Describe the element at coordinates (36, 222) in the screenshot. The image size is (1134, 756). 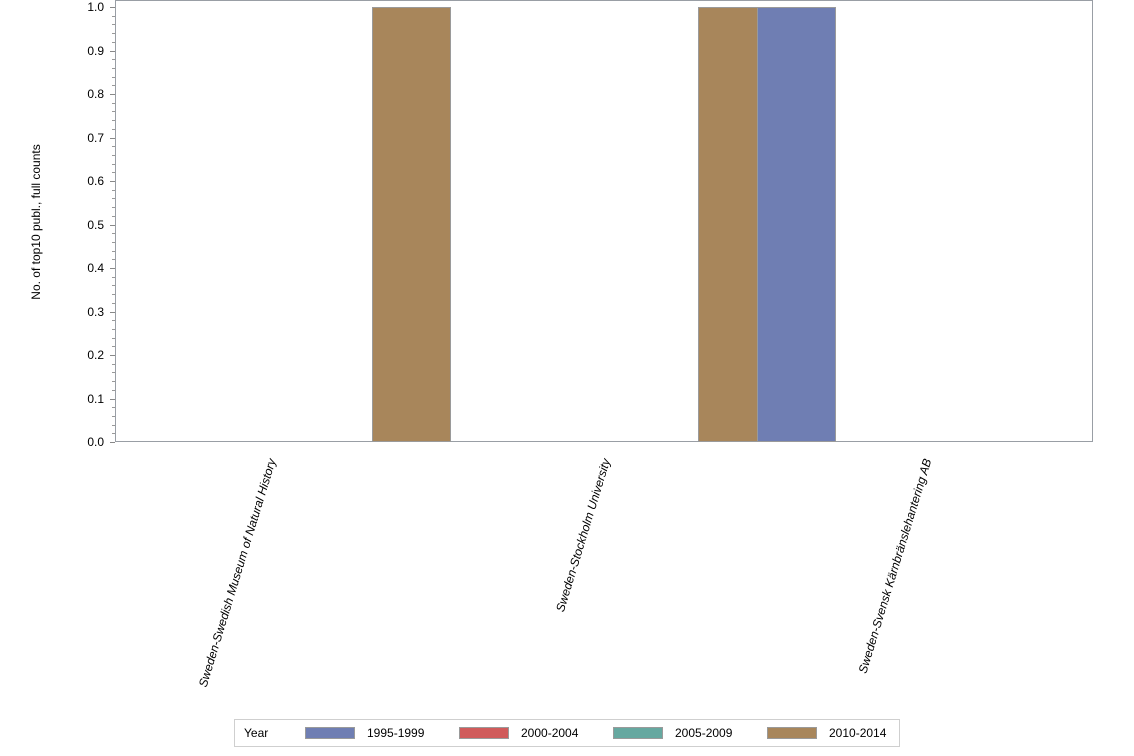
I see `y-axis-title: No. of top10 publ., full counts` at that location.